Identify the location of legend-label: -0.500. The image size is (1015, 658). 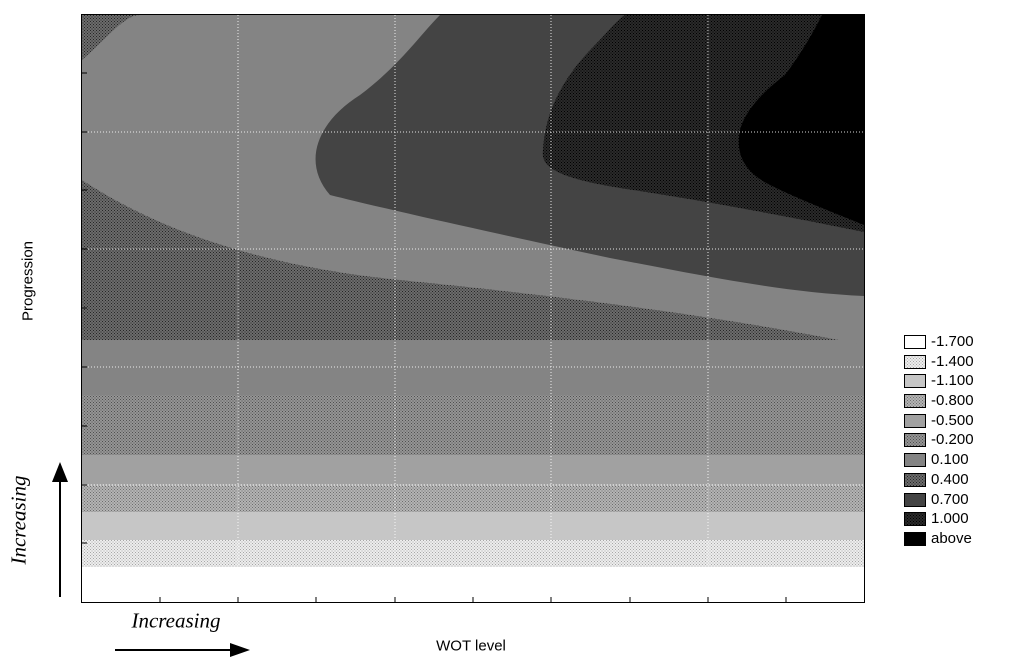
(952, 420).